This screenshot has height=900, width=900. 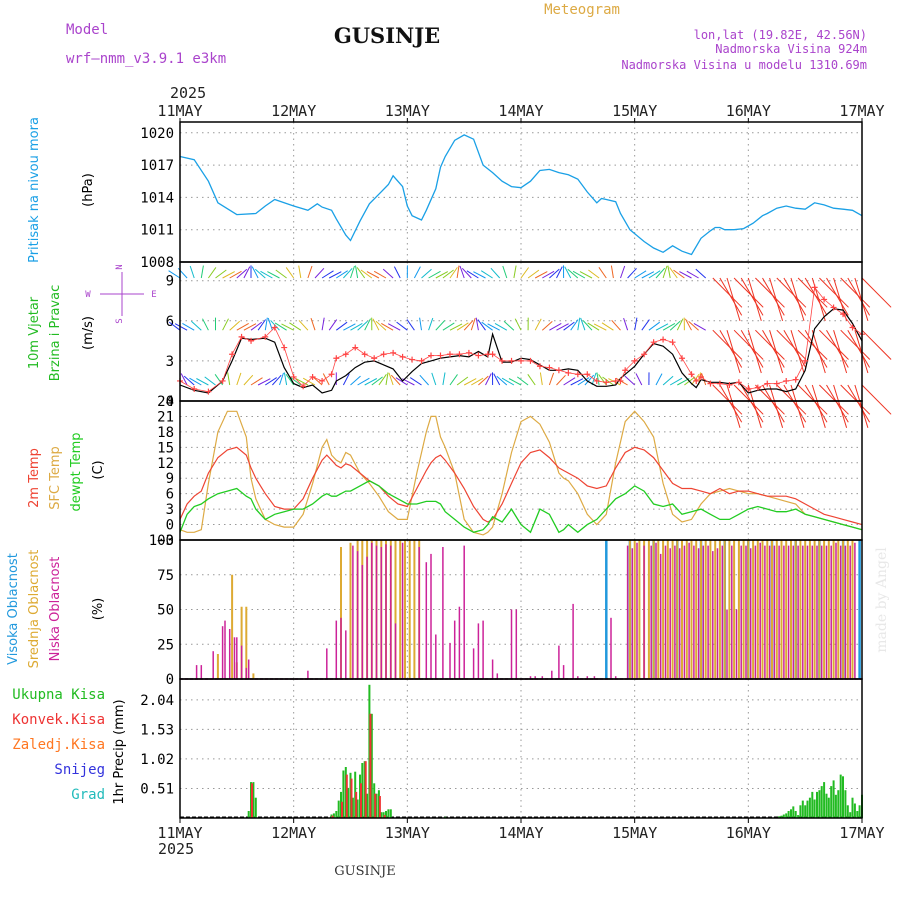 What do you see at coordinates (364, 871) in the screenshot?
I see `footer-station: GUSINJE` at bounding box center [364, 871].